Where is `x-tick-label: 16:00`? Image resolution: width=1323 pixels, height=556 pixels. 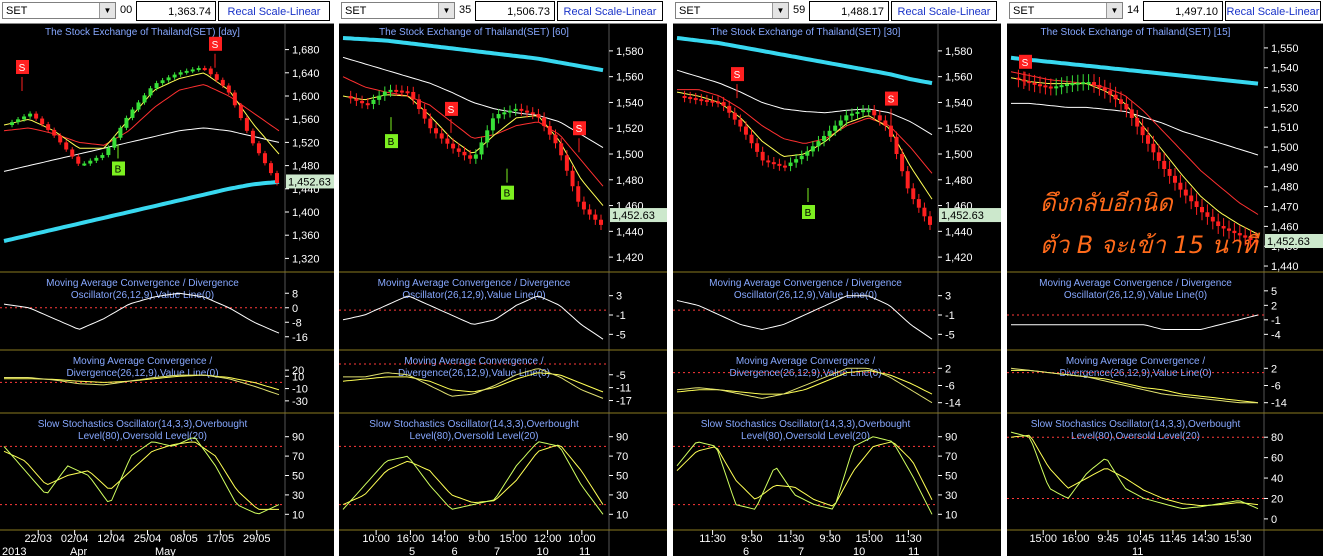 x-tick-label: 16:00 is located at coordinates (411, 539).